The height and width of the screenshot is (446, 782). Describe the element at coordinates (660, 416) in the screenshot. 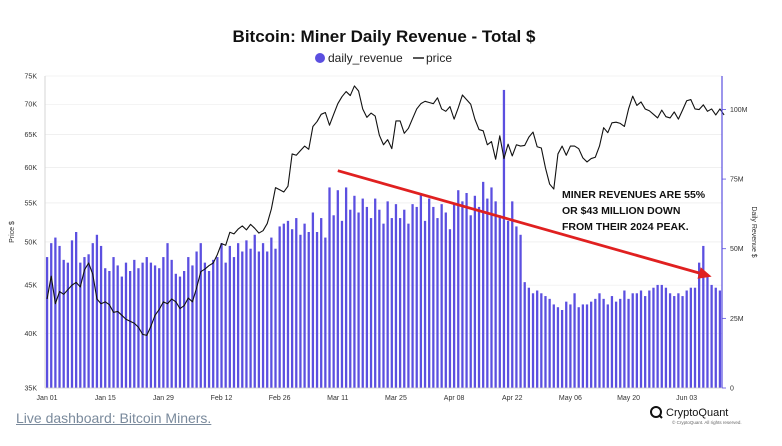

I see `logo-tail` at that location.